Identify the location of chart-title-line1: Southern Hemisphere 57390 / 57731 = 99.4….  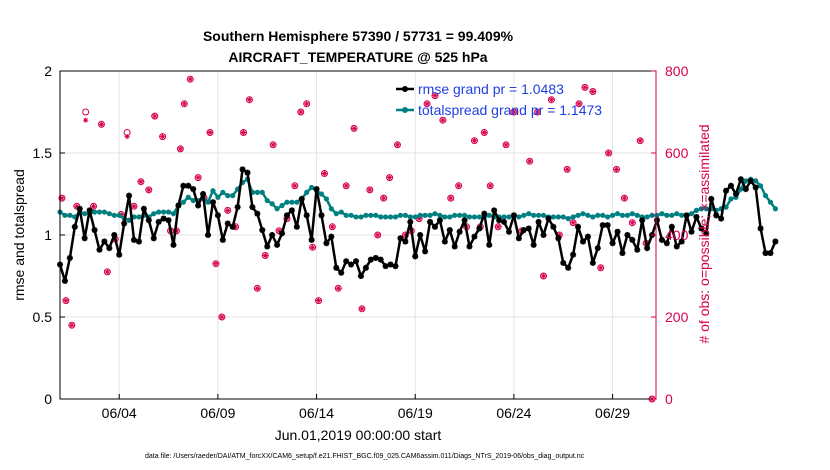
(358, 36).